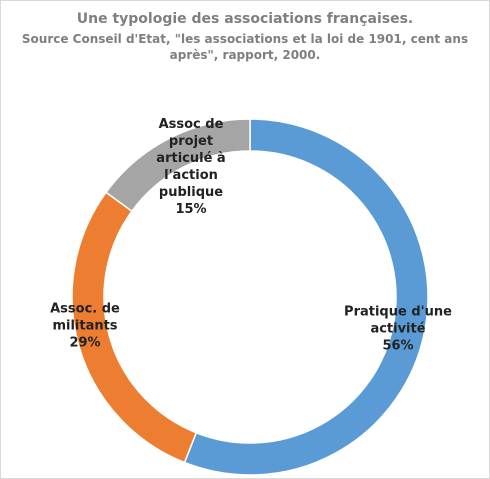 The width and height of the screenshot is (490, 479). What do you see at coordinates (191, 209) in the screenshot?
I see `value-label: 15%` at bounding box center [191, 209].